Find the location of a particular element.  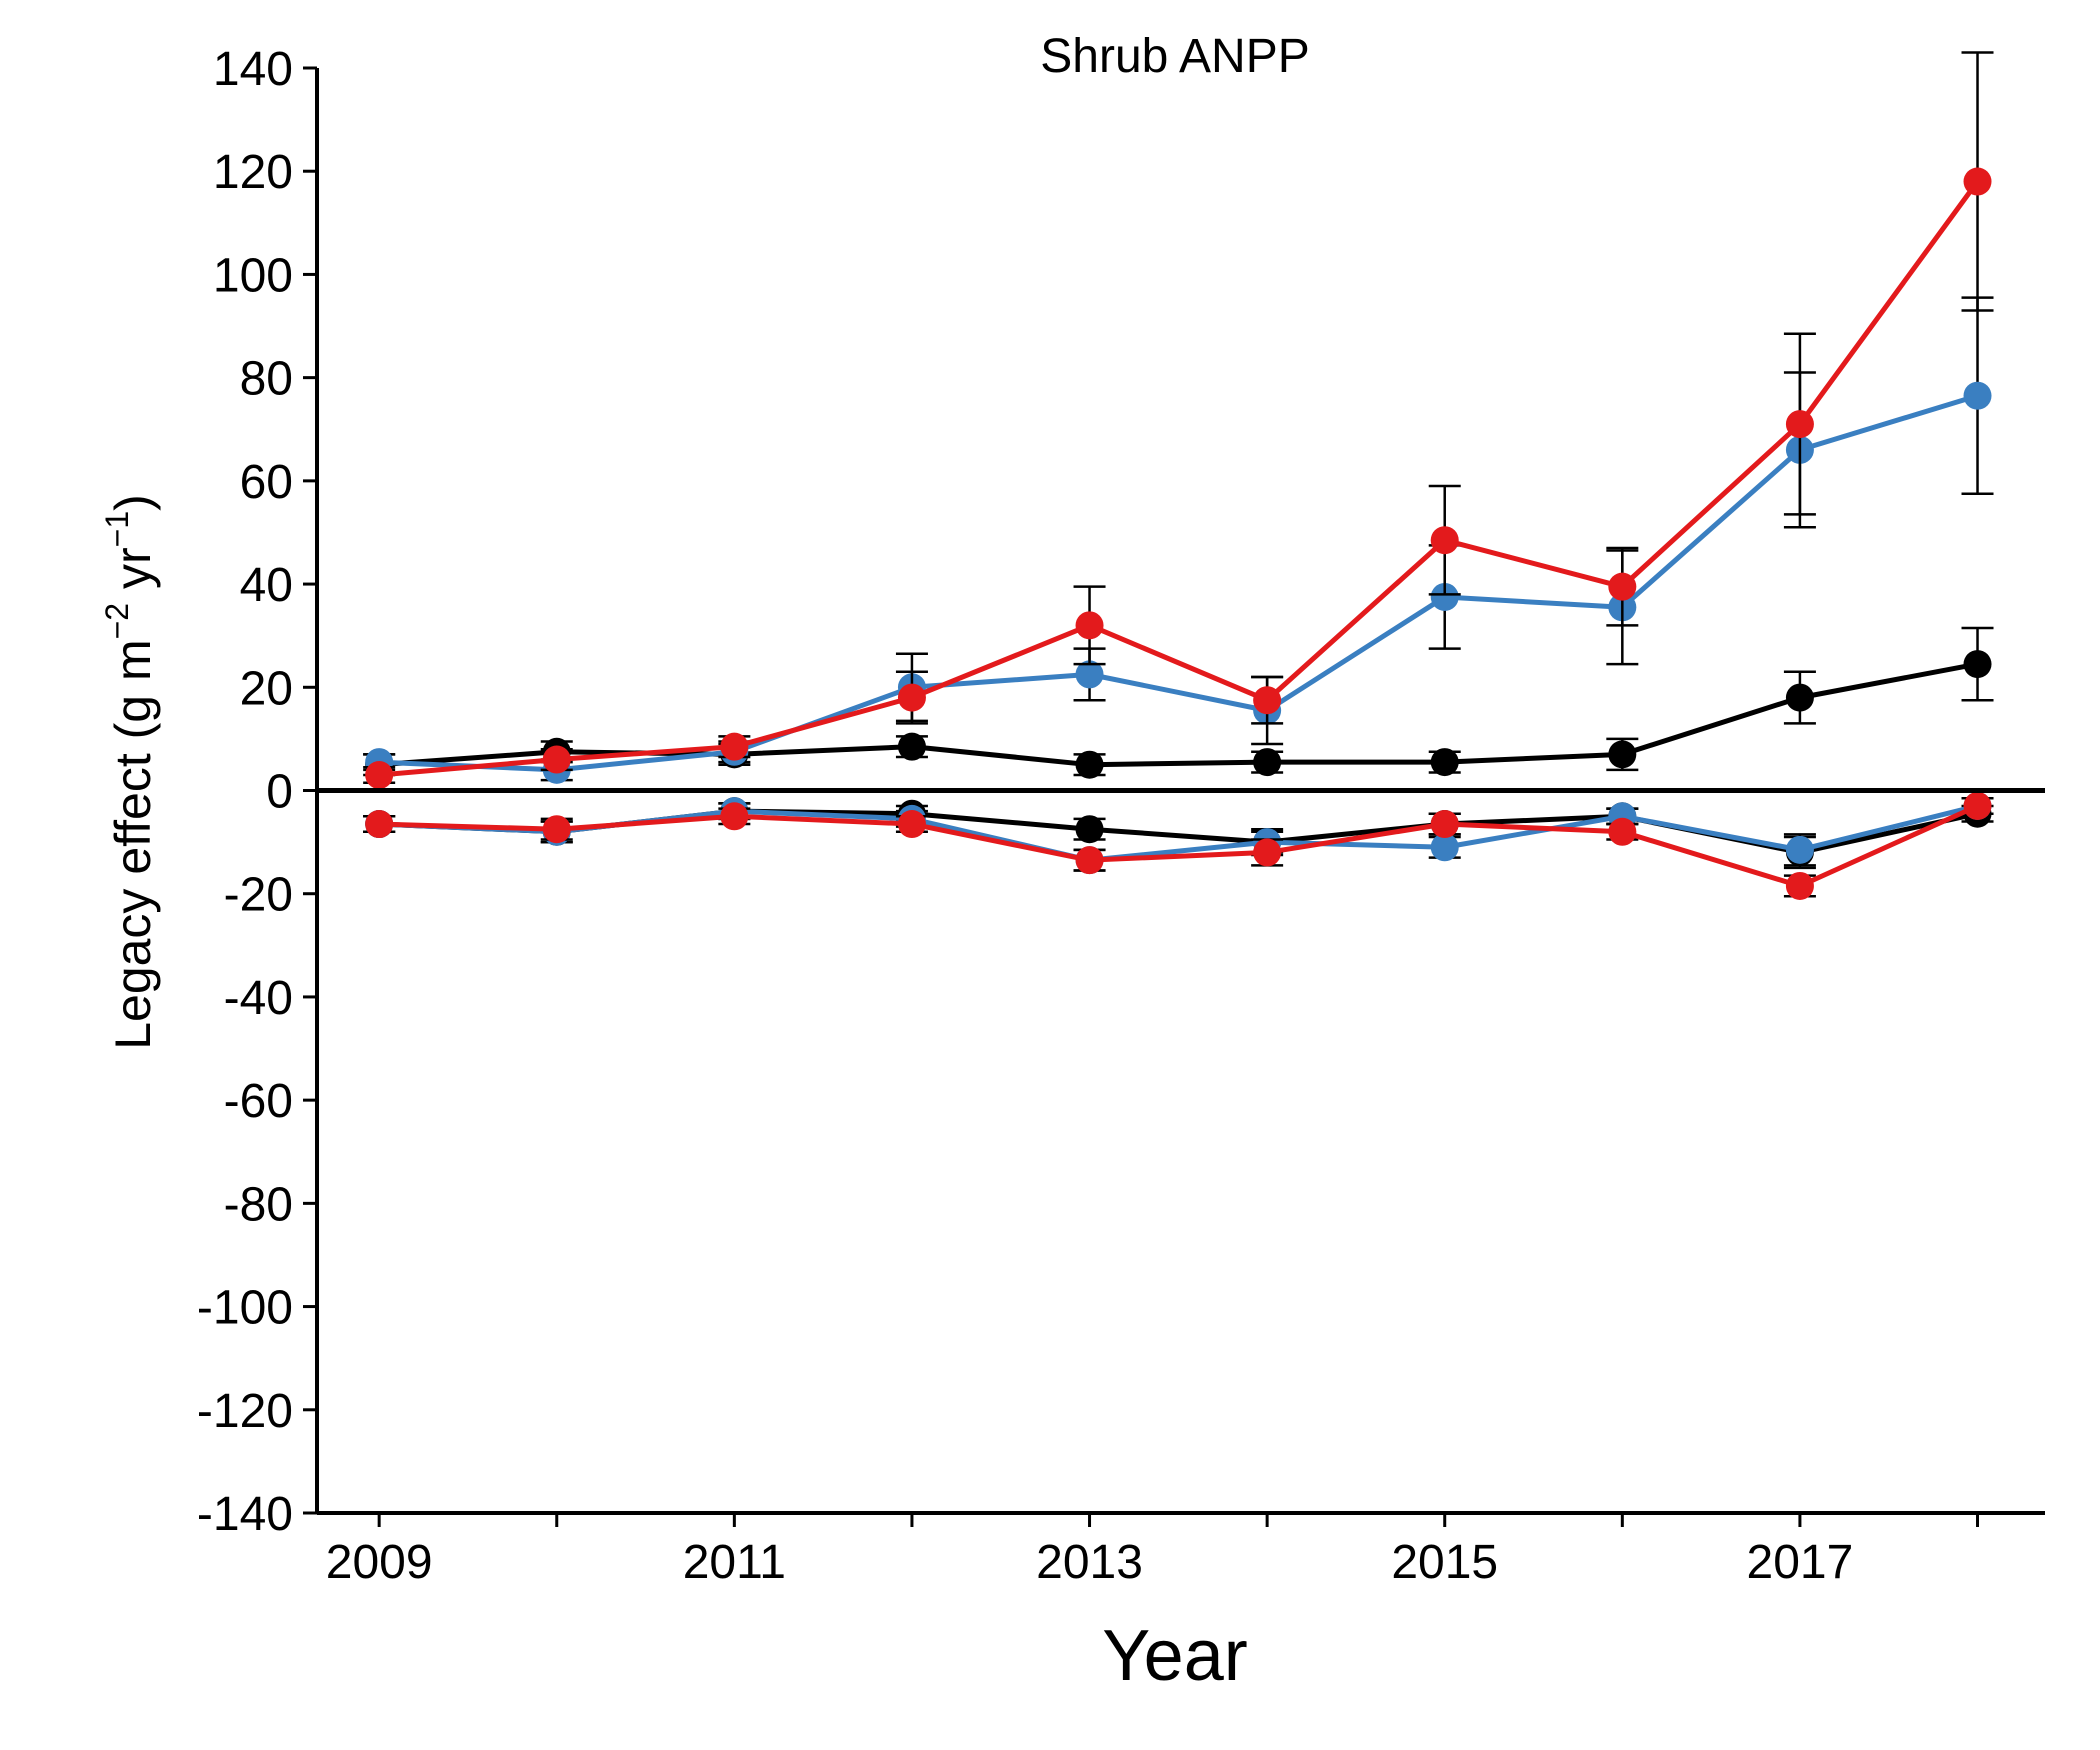

y-tick-label: 140 is located at coordinates (253, 69).